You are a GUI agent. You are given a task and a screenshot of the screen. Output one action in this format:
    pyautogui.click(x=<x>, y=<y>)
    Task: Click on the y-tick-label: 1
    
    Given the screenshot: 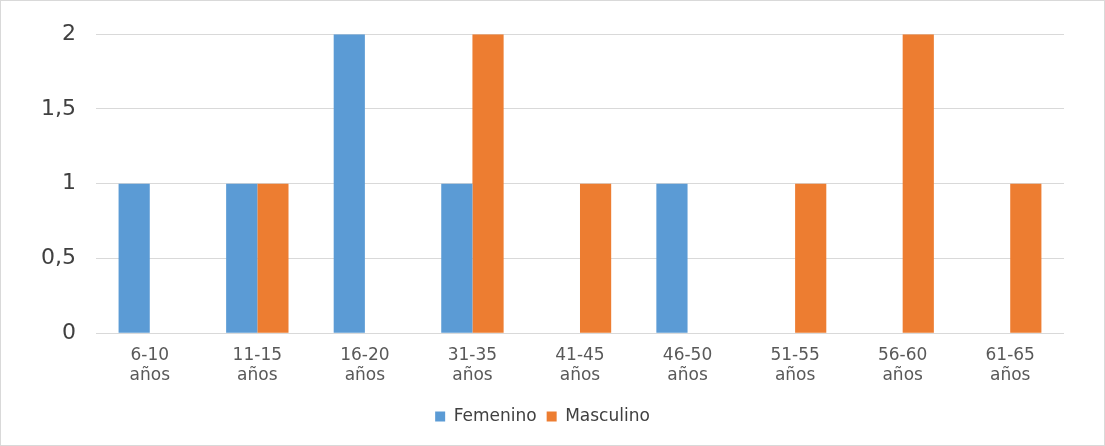 What is the action you would take?
    pyautogui.click(x=68, y=182)
    